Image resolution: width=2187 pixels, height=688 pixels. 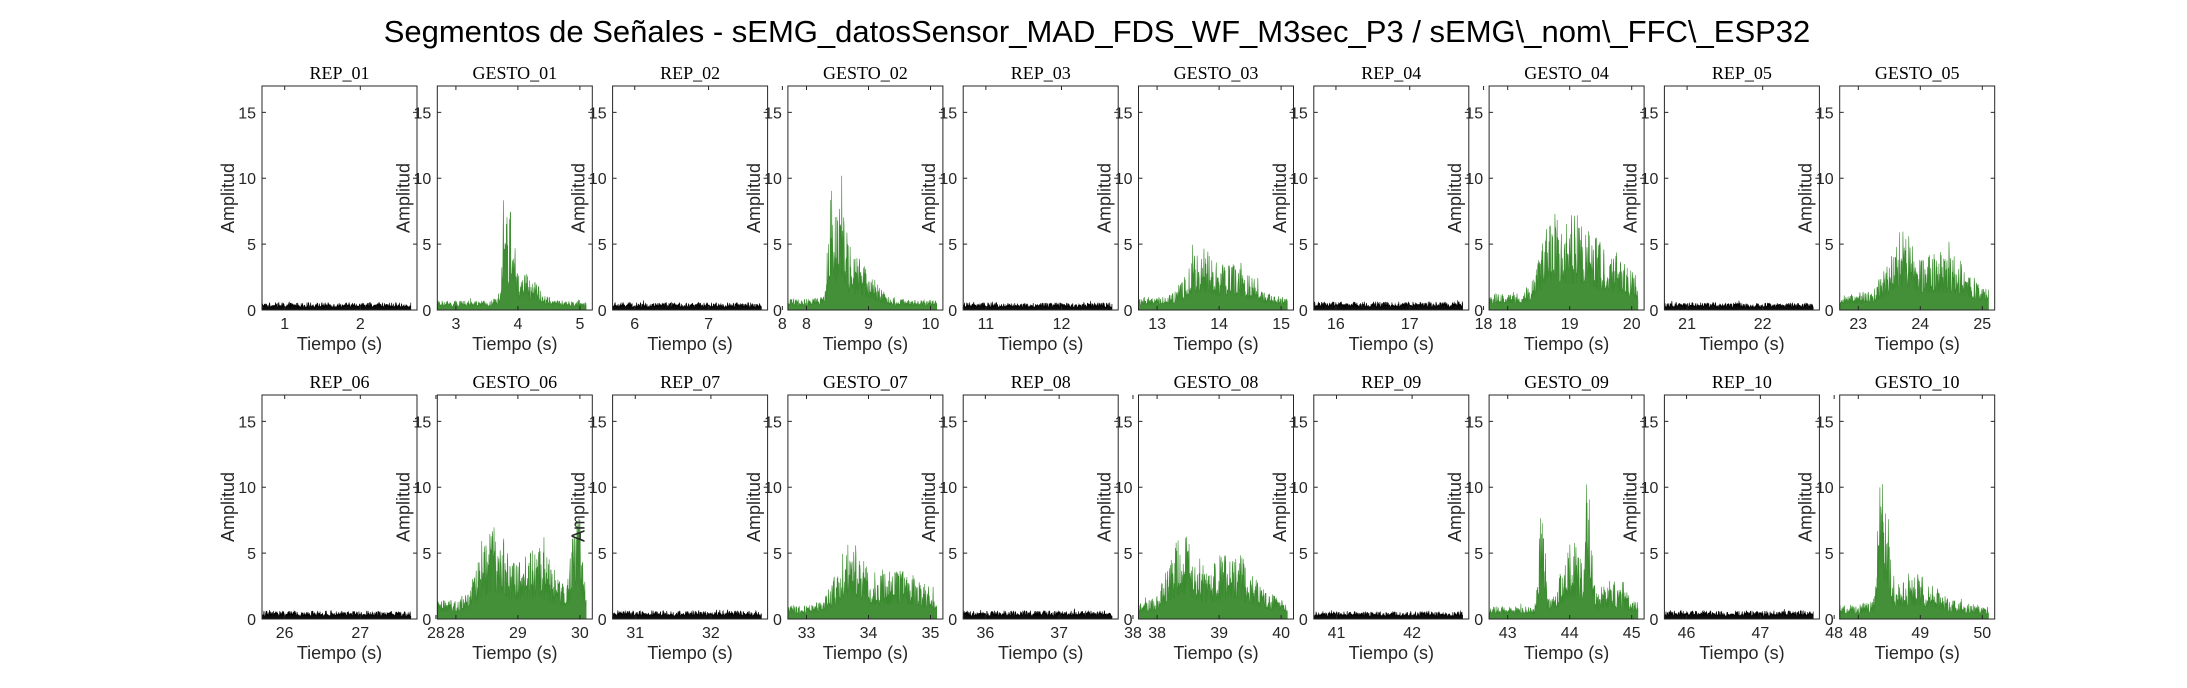 What do you see at coordinates (1566, 382) in the screenshot?
I see `subplot-title: GESTO_09` at bounding box center [1566, 382].